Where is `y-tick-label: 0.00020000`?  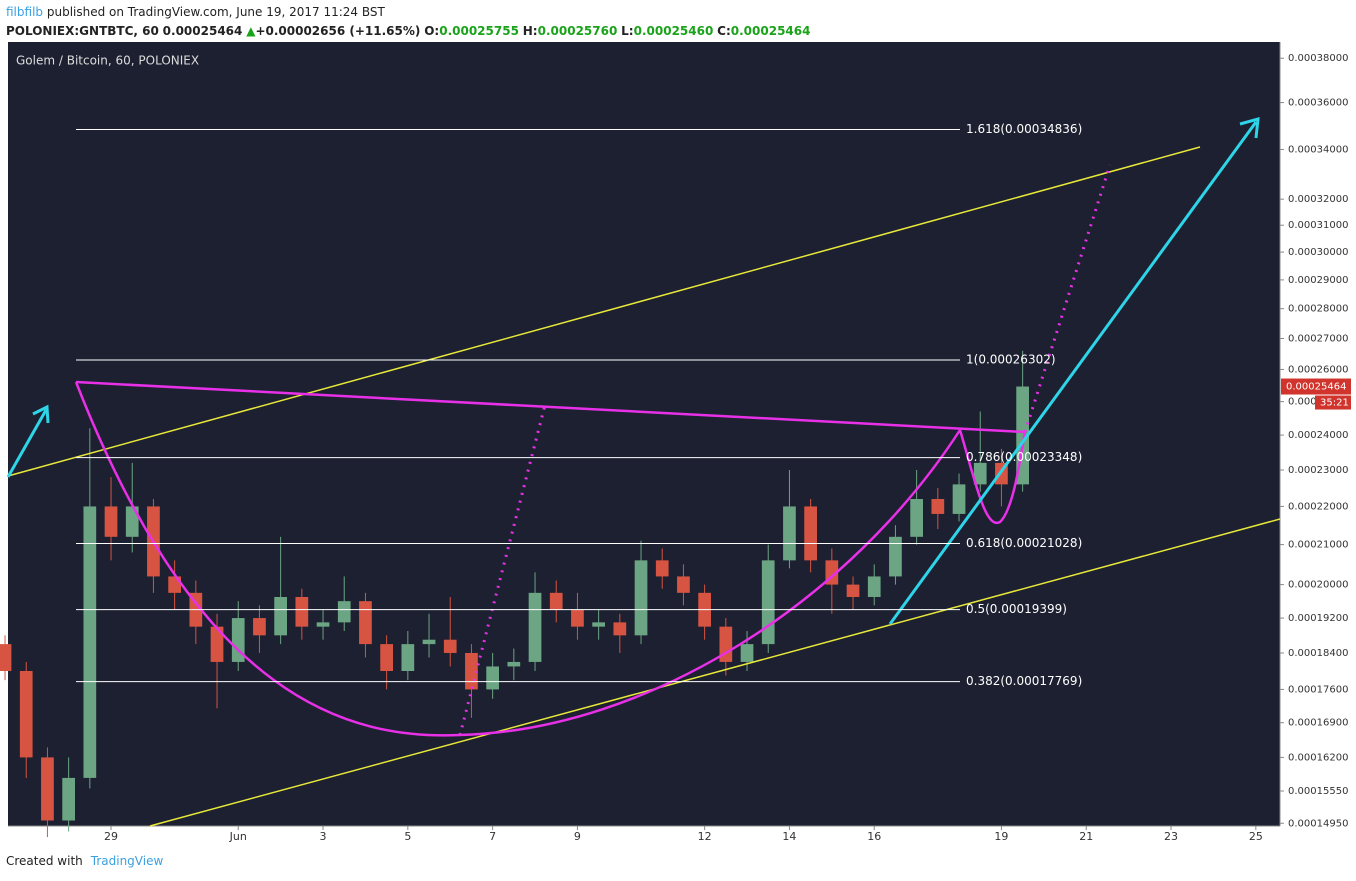
y-tick-label: 0.00020000 is located at coordinates (1318, 585).